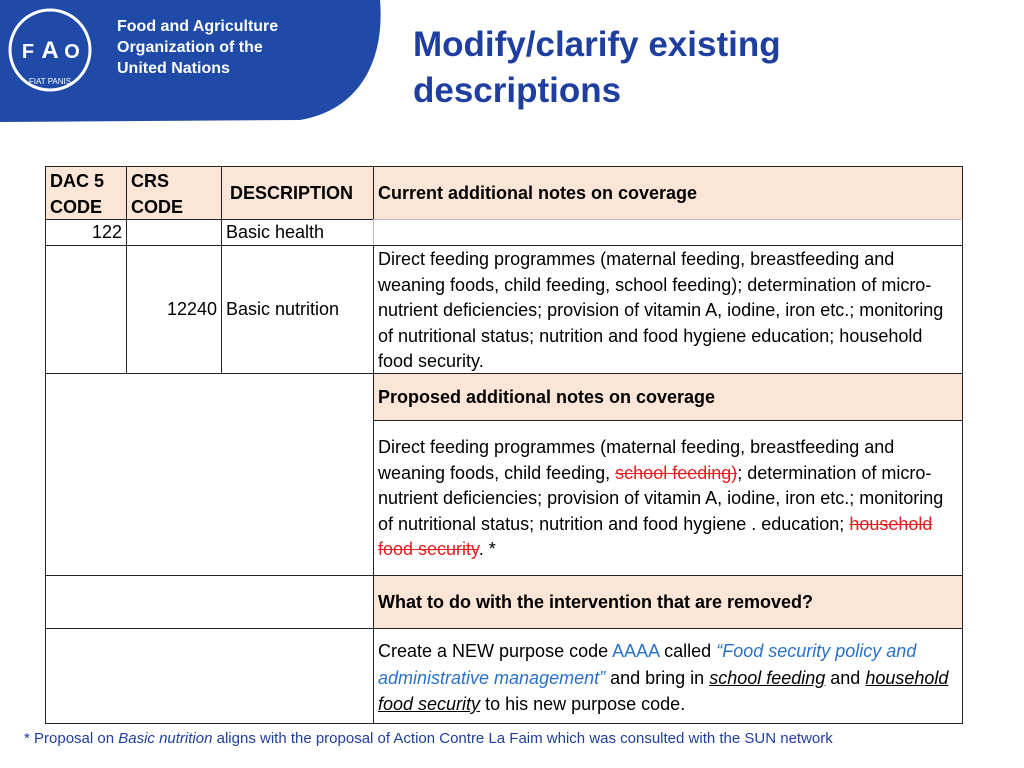  What do you see at coordinates (86, 232) in the screenshot?
I see `cell: 122` at bounding box center [86, 232].